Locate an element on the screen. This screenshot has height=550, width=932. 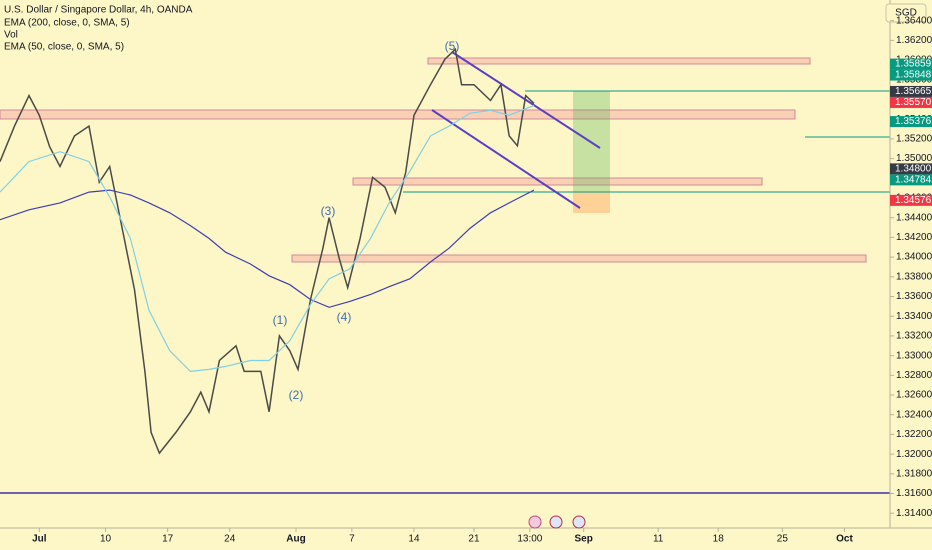
currency-button is located at coordinates (906, 13).